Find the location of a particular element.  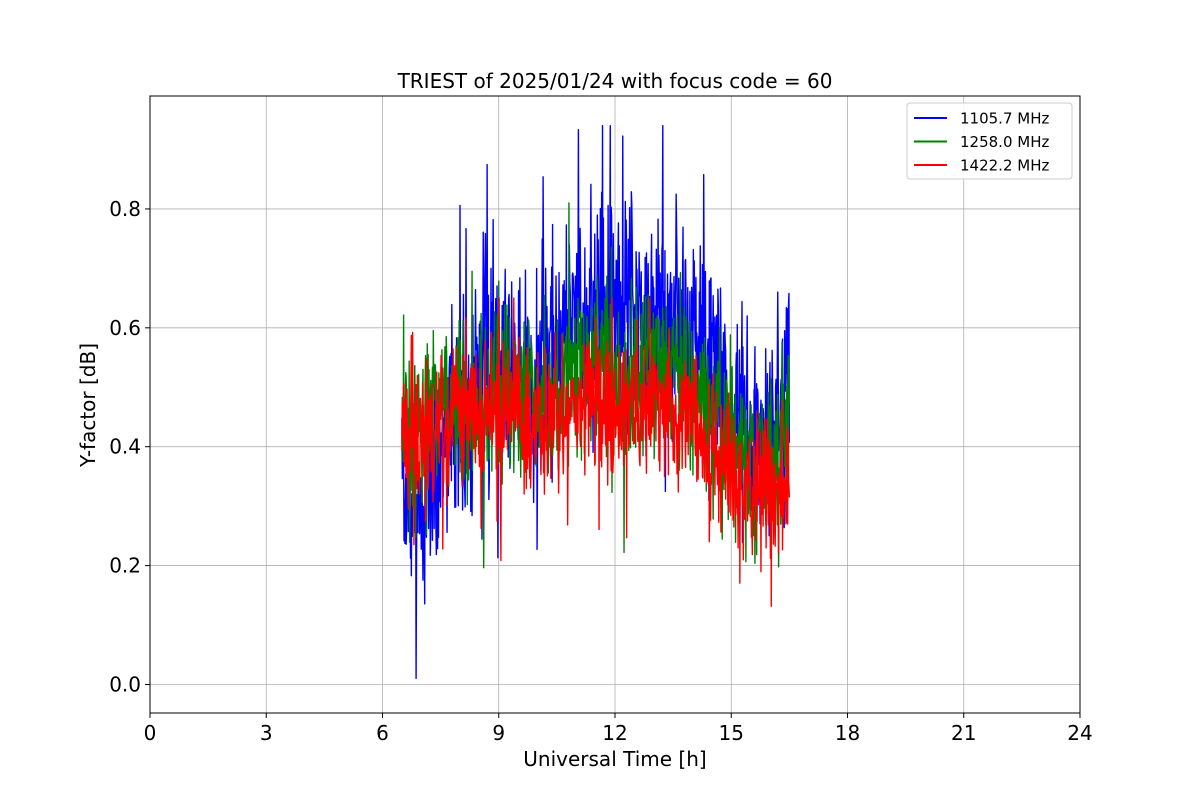

x-tick-label: 0 is located at coordinates (150, 733).